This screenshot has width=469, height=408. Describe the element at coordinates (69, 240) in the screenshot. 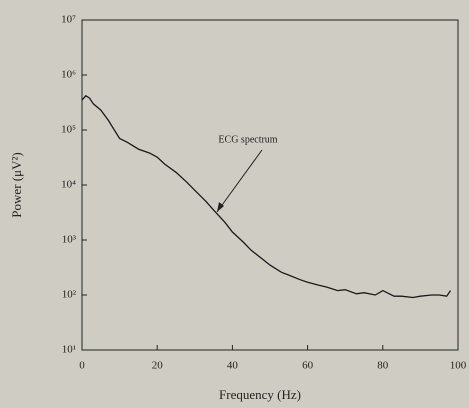

I see `y-tick-label: 10³` at that location.